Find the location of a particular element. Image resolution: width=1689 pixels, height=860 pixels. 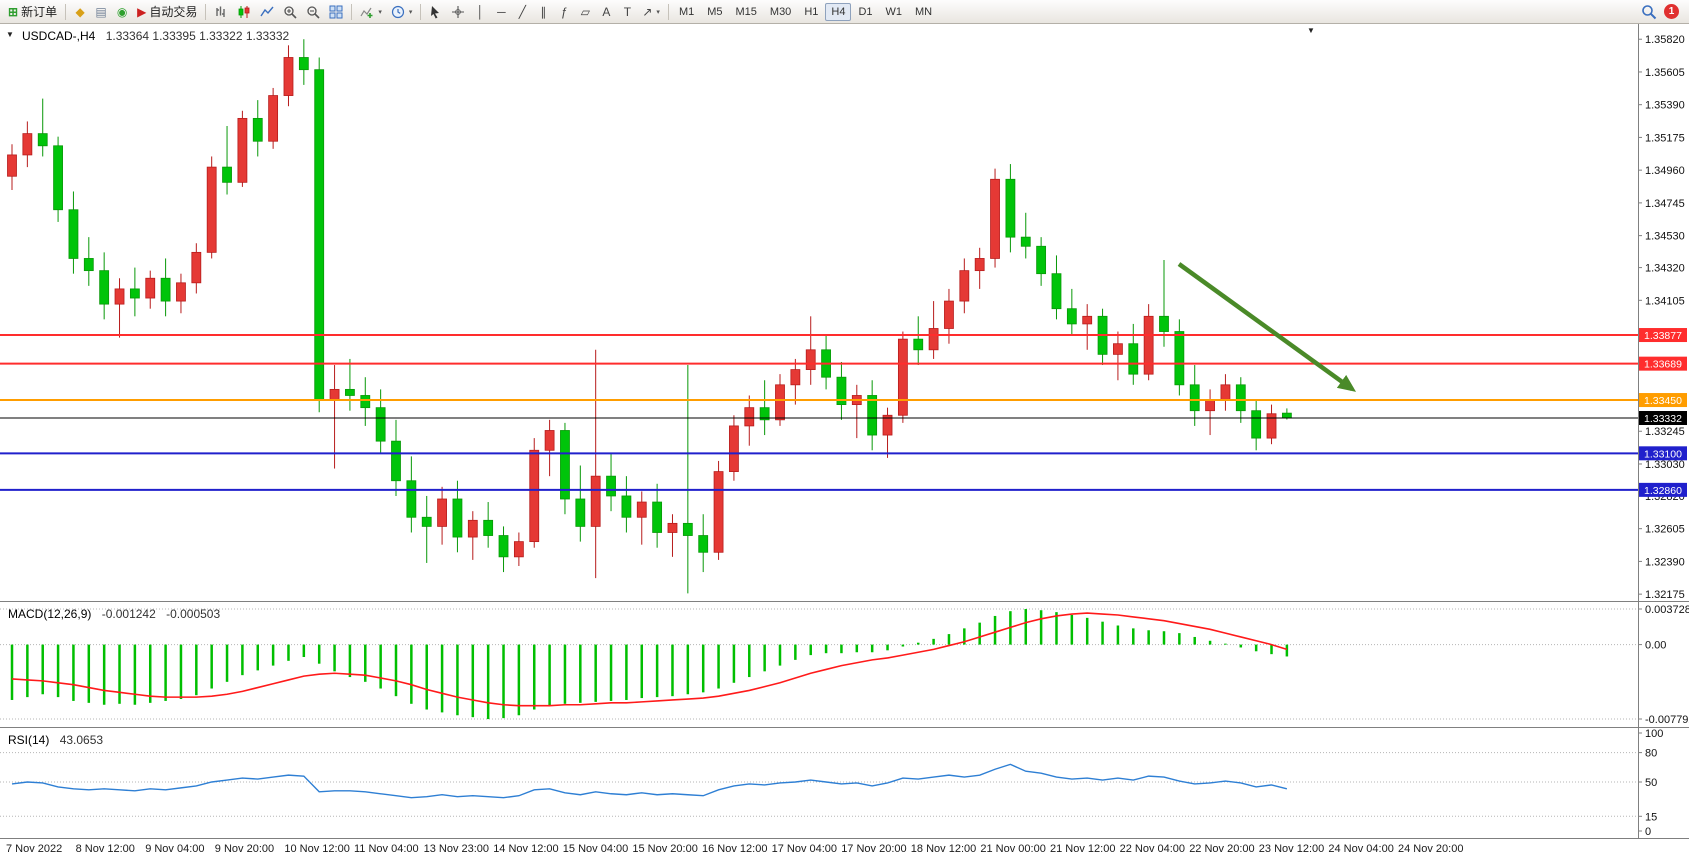

price-axis-label: 1.32390 is located at coordinates (1665, 562).